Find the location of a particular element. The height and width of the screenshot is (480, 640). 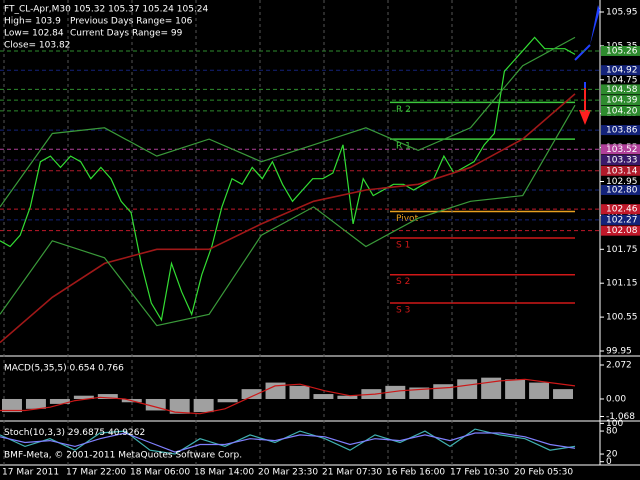

x-tick-label: 21 Mar 07:30 is located at coordinates (352, 473).